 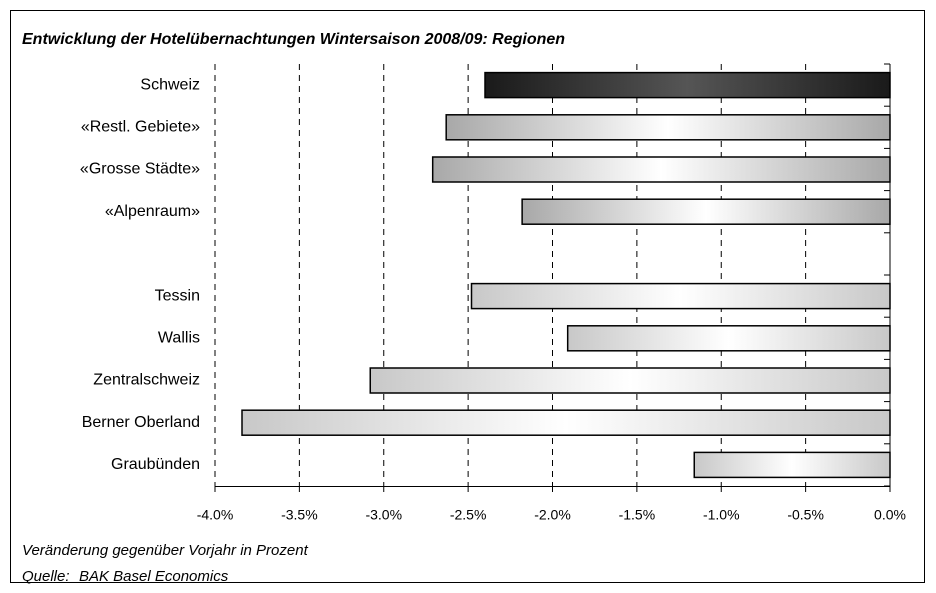 What do you see at coordinates (383, 515) in the screenshot?
I see `x-tick-label: -3.0%` at bounding box center [383, 515].